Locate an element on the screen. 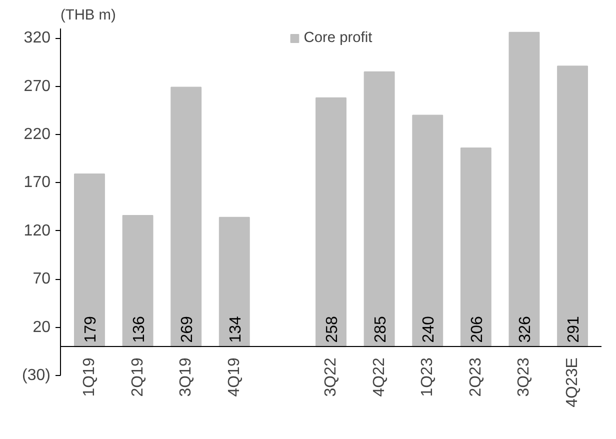  y-axis-title: (THB m) is located at coordinates (88, 16).